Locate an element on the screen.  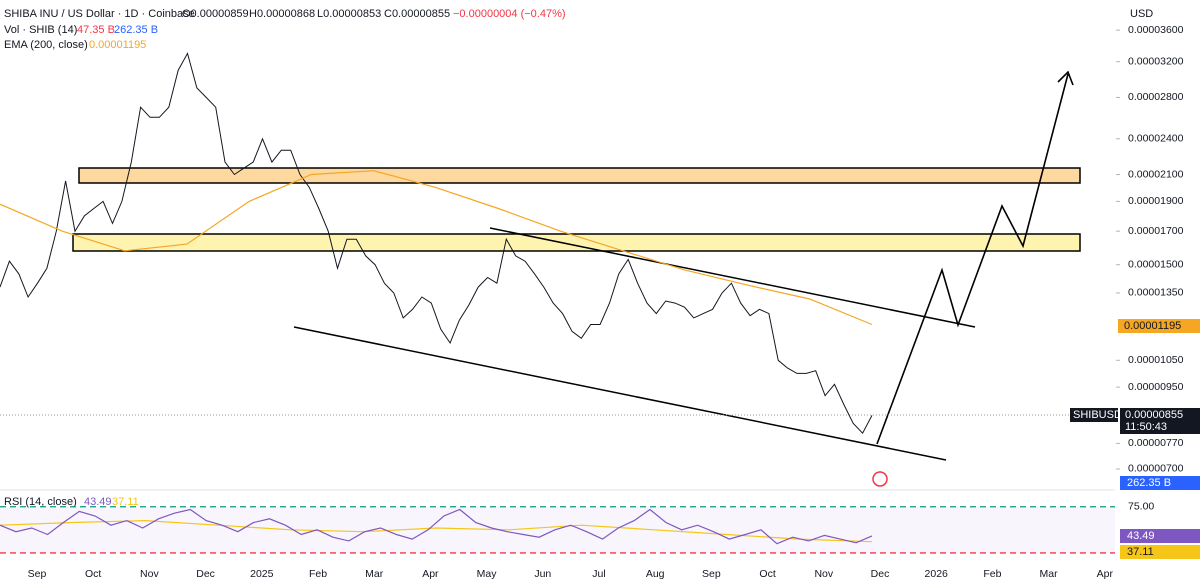
ema-badge is located at coordinates (1159, 326).